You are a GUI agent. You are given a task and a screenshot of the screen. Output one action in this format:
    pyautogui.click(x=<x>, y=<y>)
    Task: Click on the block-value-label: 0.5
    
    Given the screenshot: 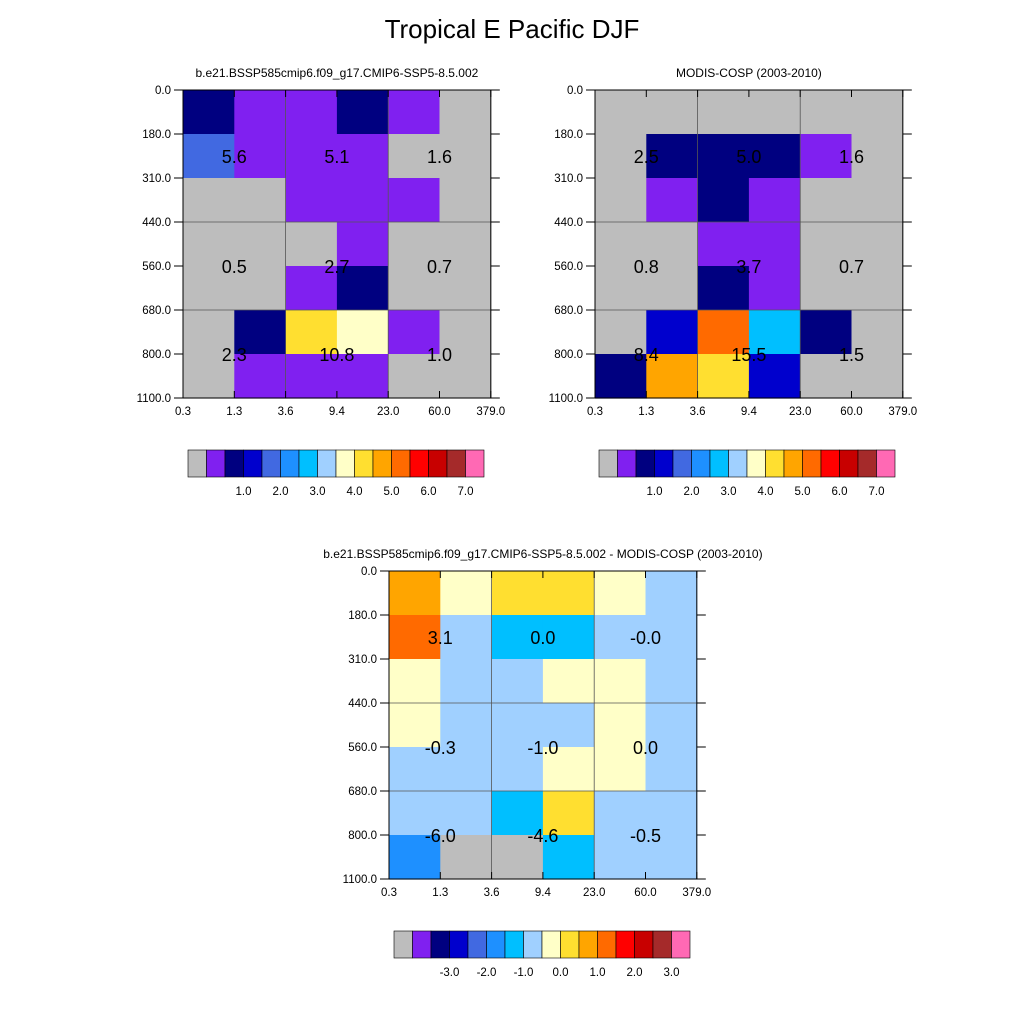 What is the action you would take?
    pyautogui.click(x=234, y=267)
    